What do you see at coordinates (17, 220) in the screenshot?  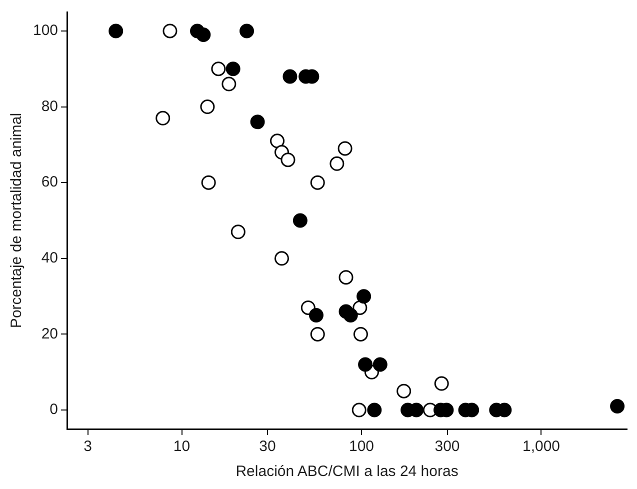 I see `y-axis-title: Porcentaje de mortalidad animal` at bounding box center [17, 220].